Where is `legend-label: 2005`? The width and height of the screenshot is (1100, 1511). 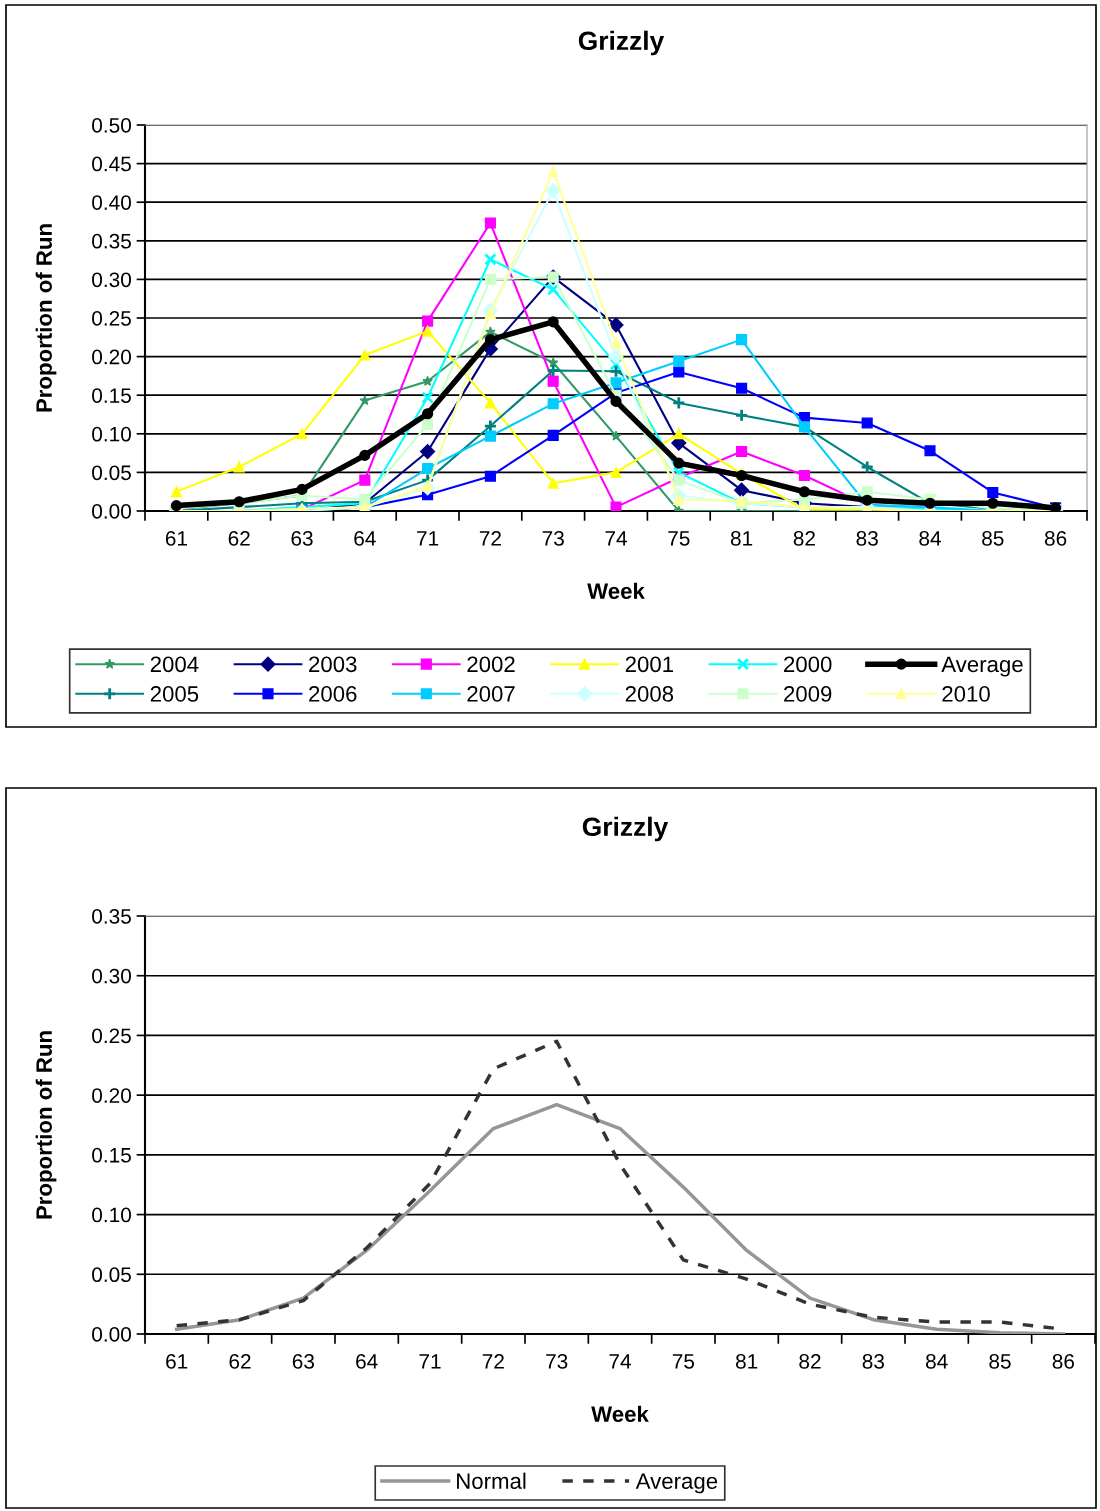
legend-label: 2005 is located at coordinates (174, 694).